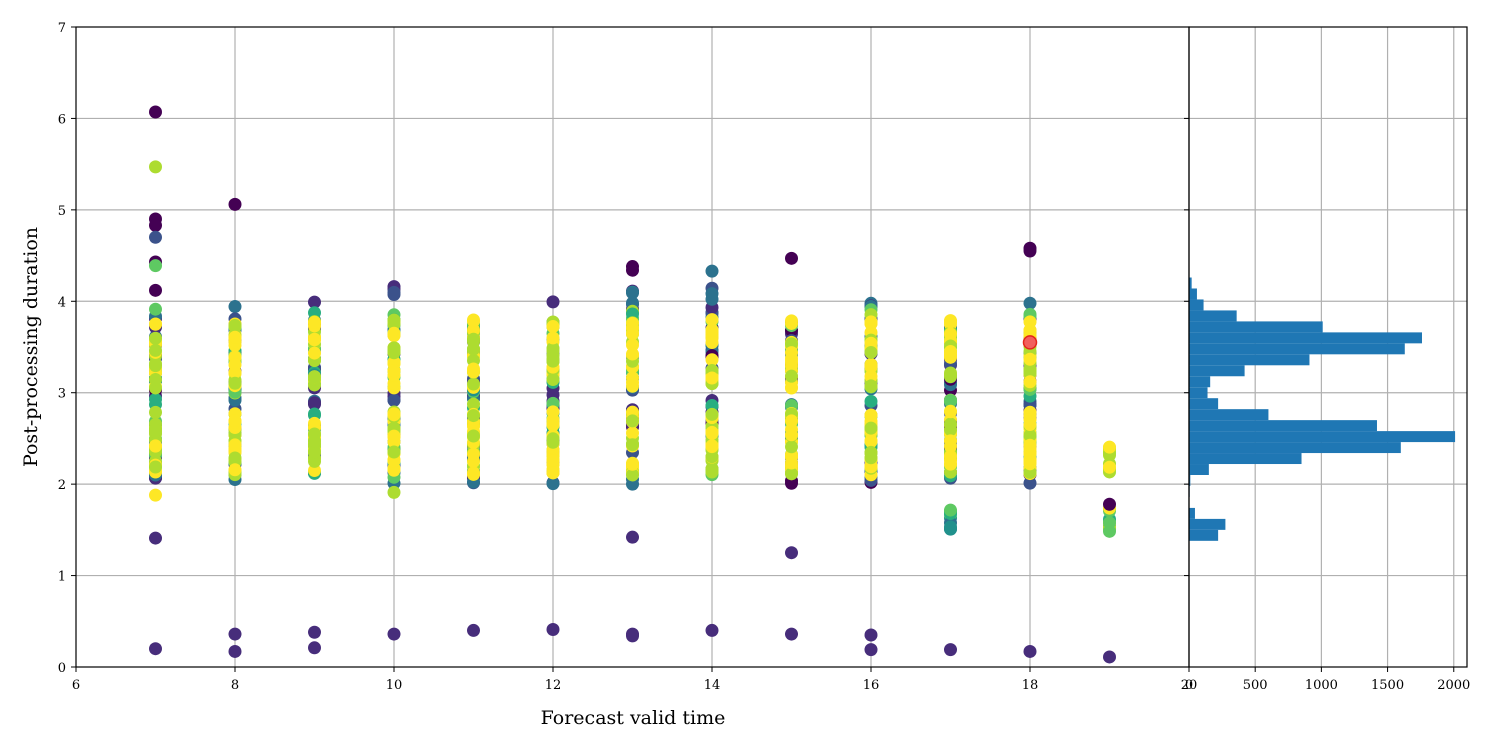  I want to click on histogram-x-tick-label: 500, so click(1255, 685).